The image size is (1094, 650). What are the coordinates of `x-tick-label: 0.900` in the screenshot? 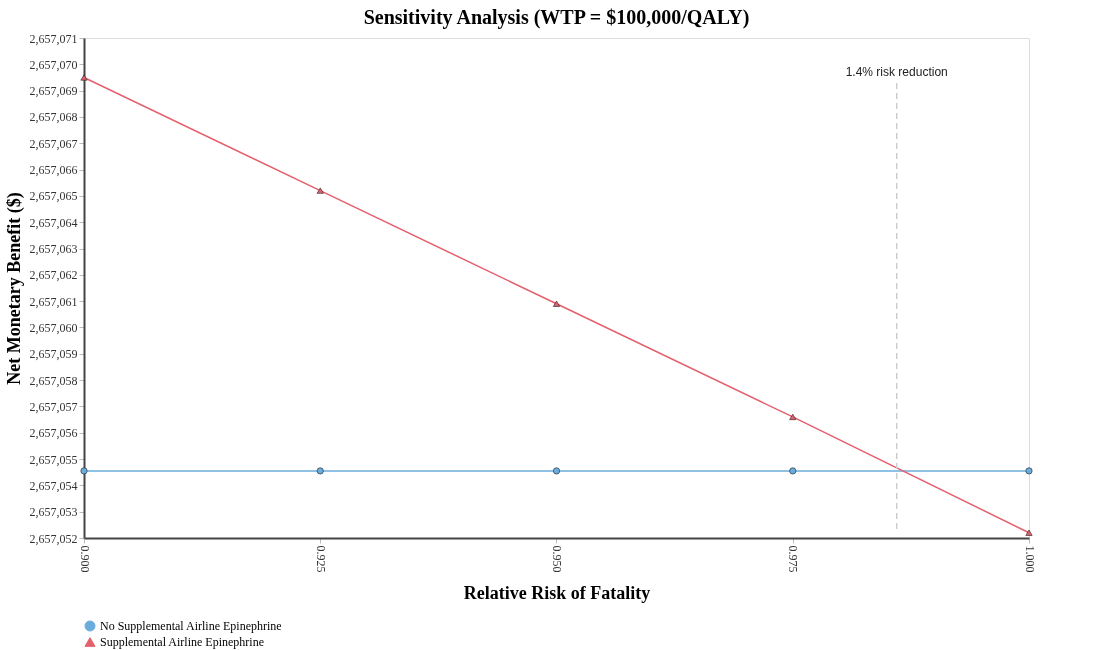 It's located at (84, 559).